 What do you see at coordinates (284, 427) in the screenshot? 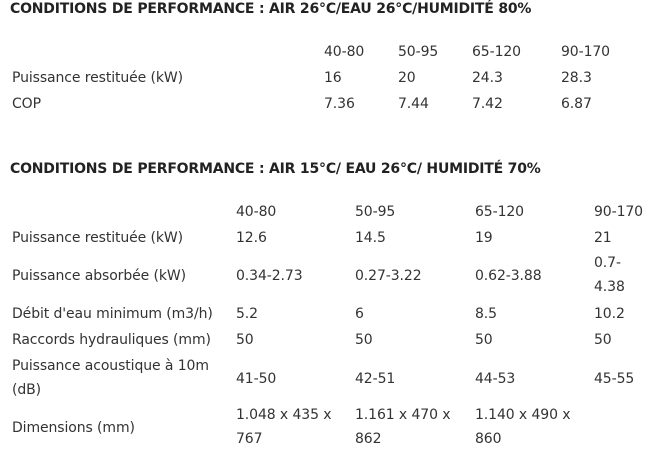
I see `s2-cell: 1.048 x 435 x 767` at bounding box center [284, 427].